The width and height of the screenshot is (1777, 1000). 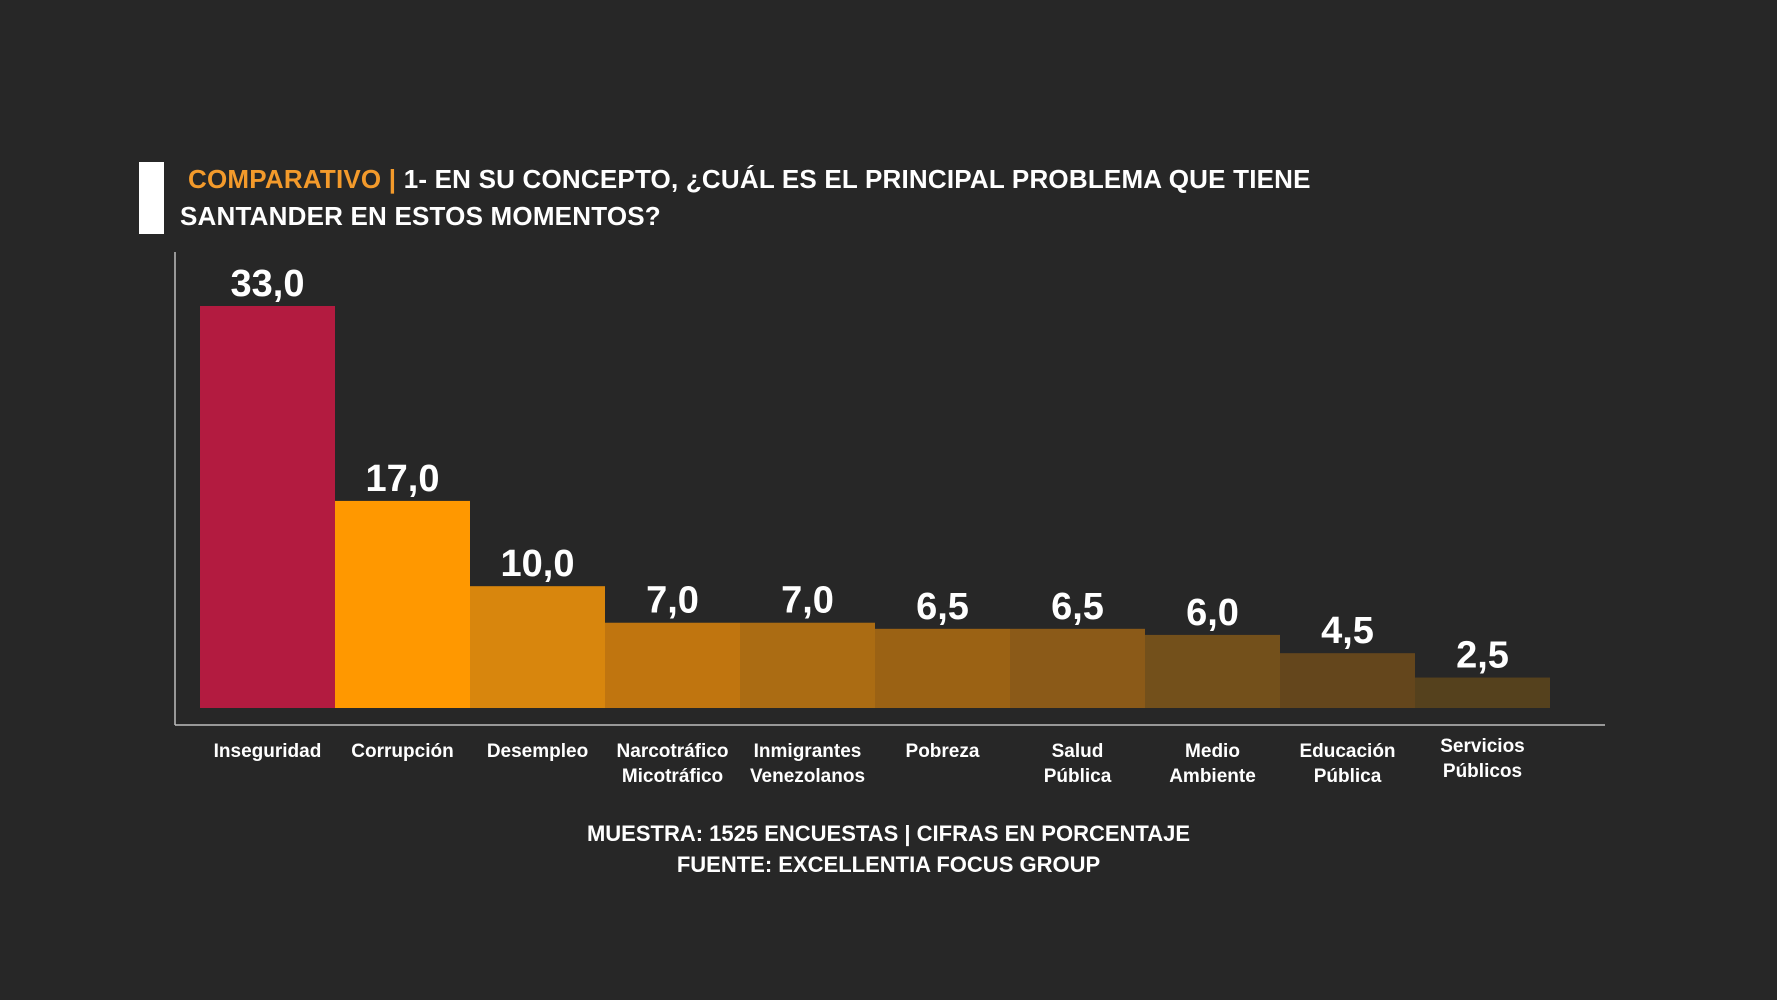 I want to click on value-label-8: 6,0, so click(x=1212, y=613).